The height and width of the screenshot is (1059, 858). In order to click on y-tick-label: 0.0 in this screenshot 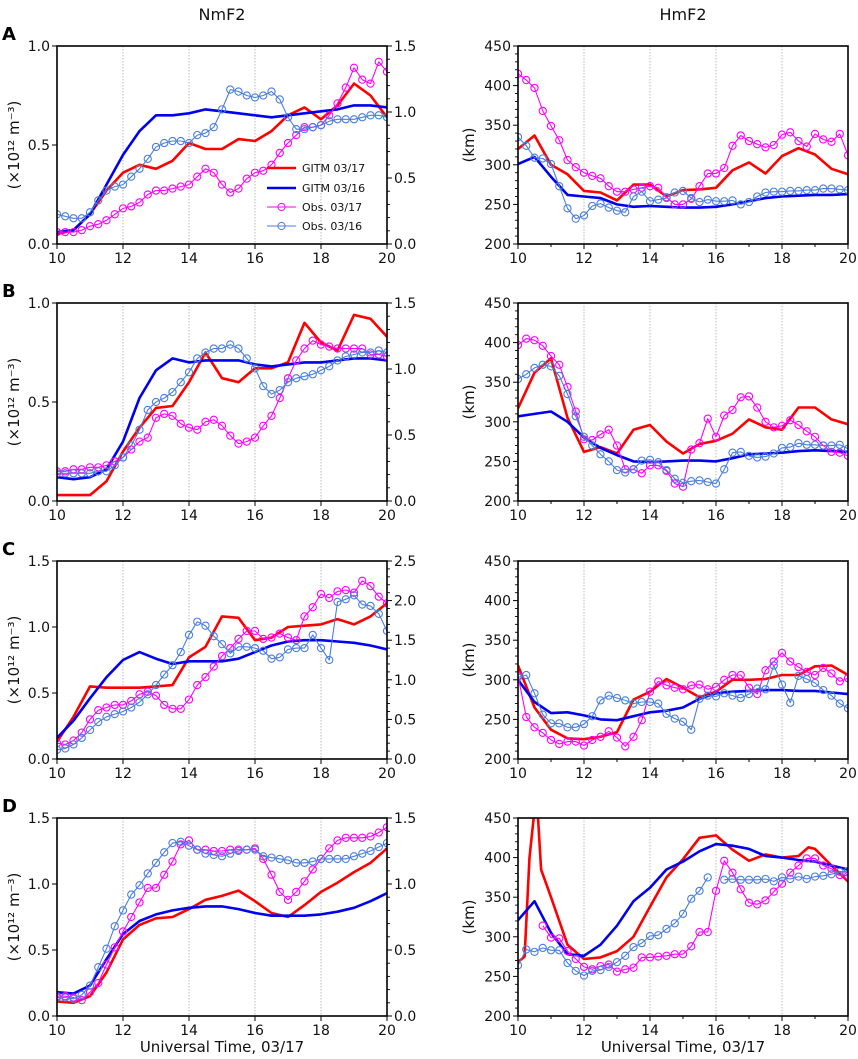, I will do `click(39, 760)`.